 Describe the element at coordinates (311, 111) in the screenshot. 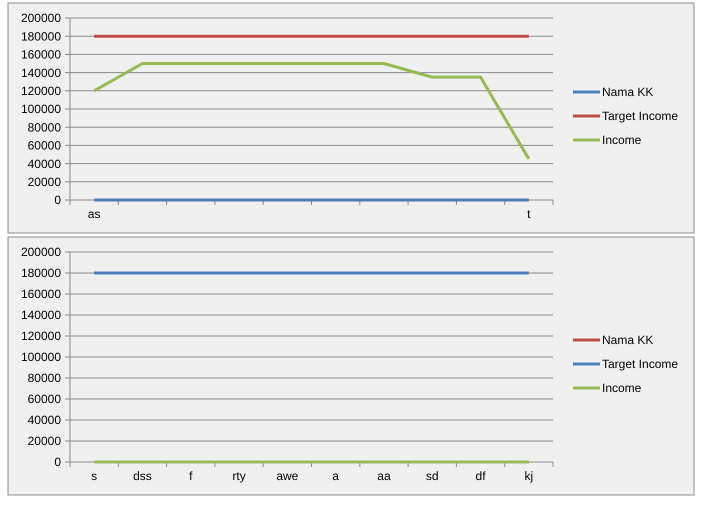

I see `line-series` at that location.